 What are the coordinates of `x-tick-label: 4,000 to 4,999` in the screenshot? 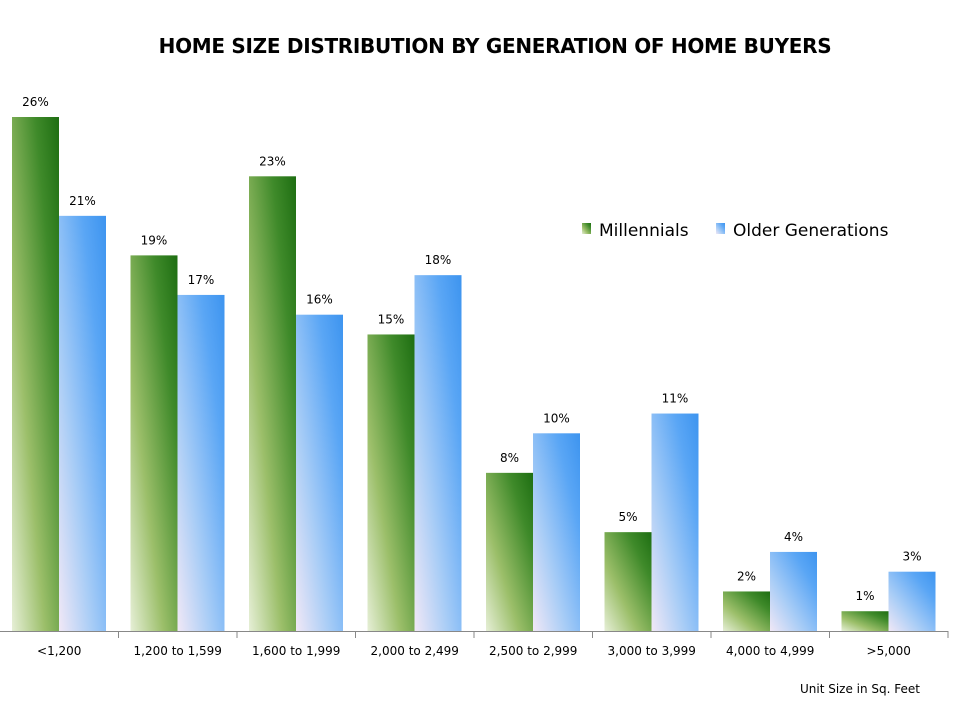 It's located at (770, 651).